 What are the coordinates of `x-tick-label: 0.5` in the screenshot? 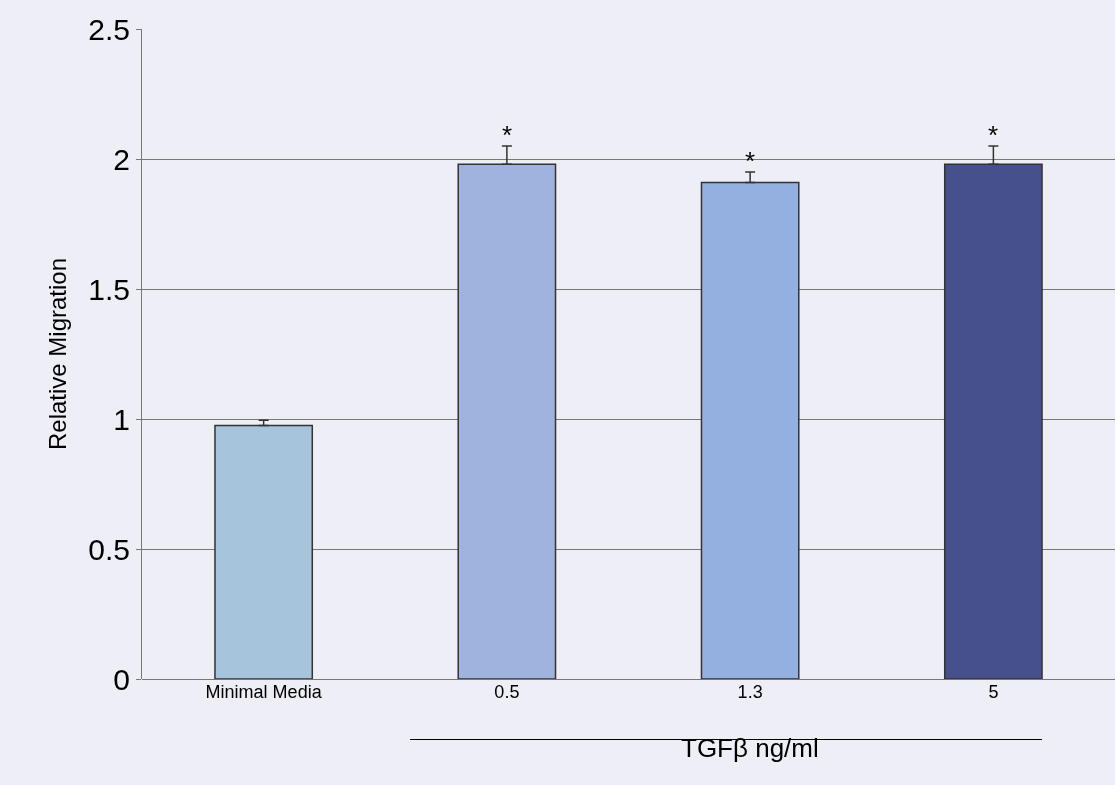 It's located at (507, 692).